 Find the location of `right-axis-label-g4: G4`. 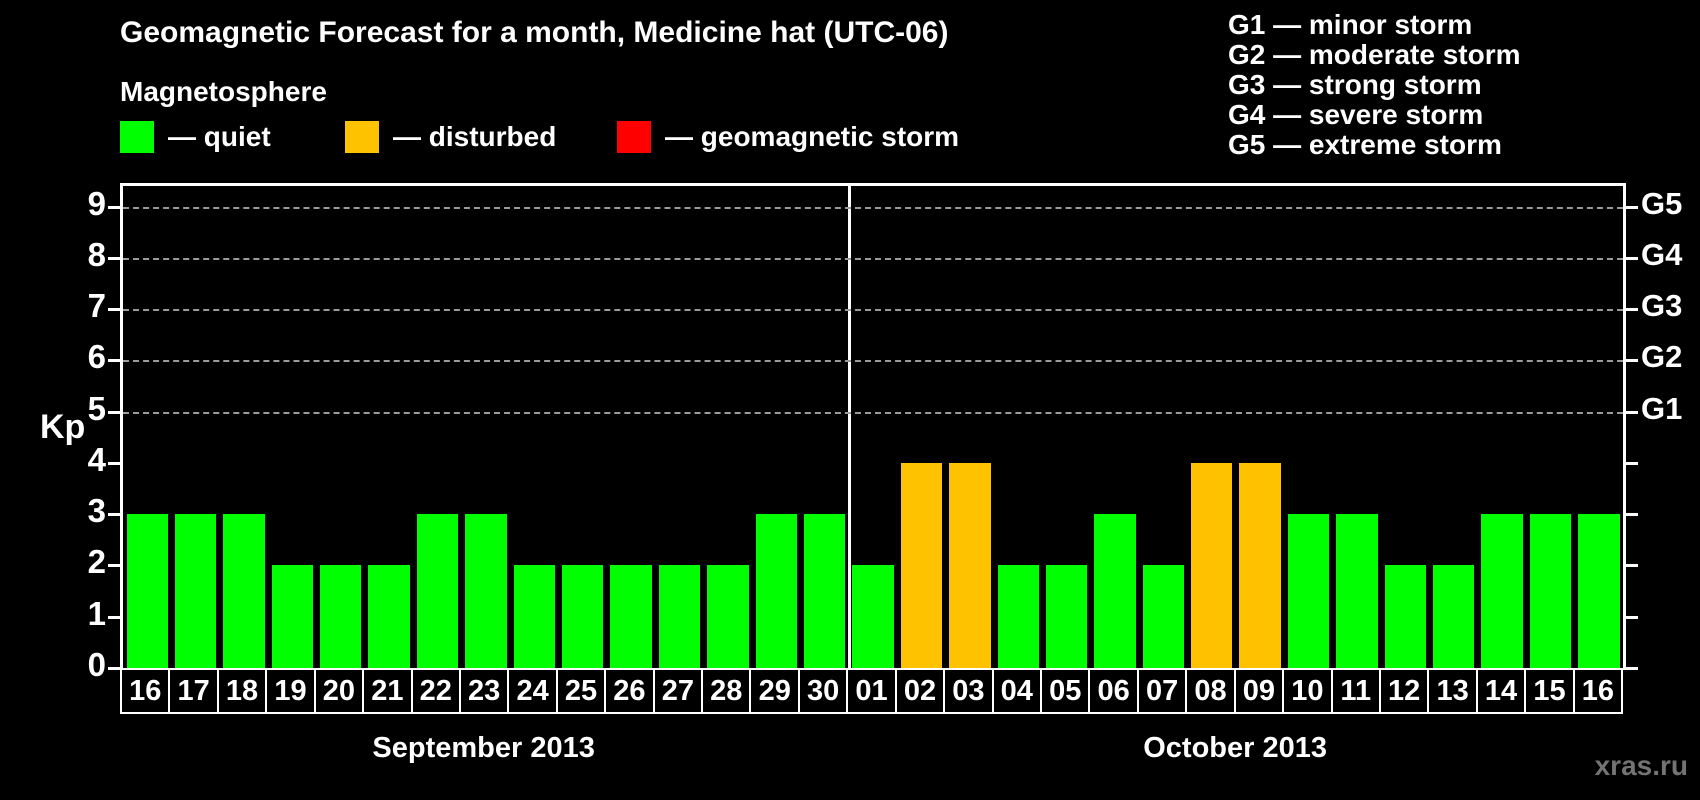

right-axis-label-g4: G4 is located at coordinates (1662, 254).